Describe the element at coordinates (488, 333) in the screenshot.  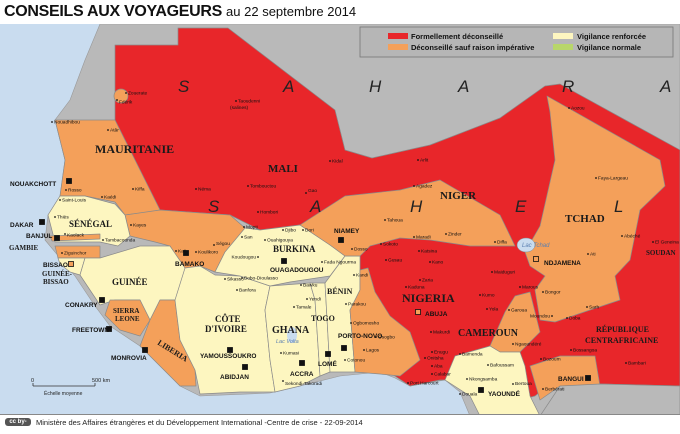
I see `label-cameroun: CAMEROUN` at that location.